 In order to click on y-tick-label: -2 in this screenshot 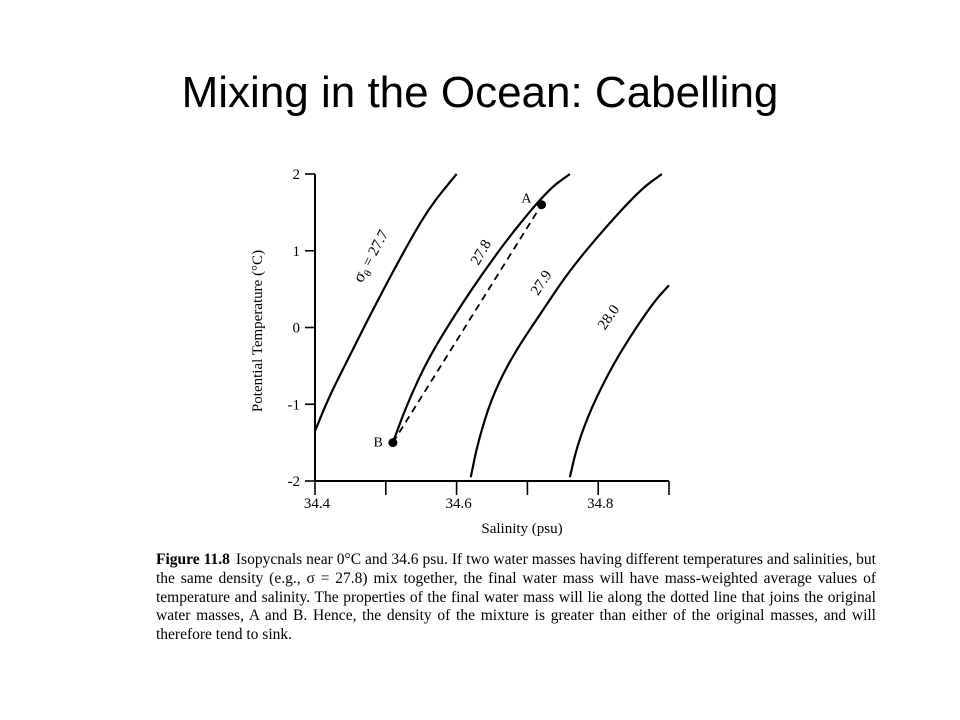, I will do `click(294, 482)`.